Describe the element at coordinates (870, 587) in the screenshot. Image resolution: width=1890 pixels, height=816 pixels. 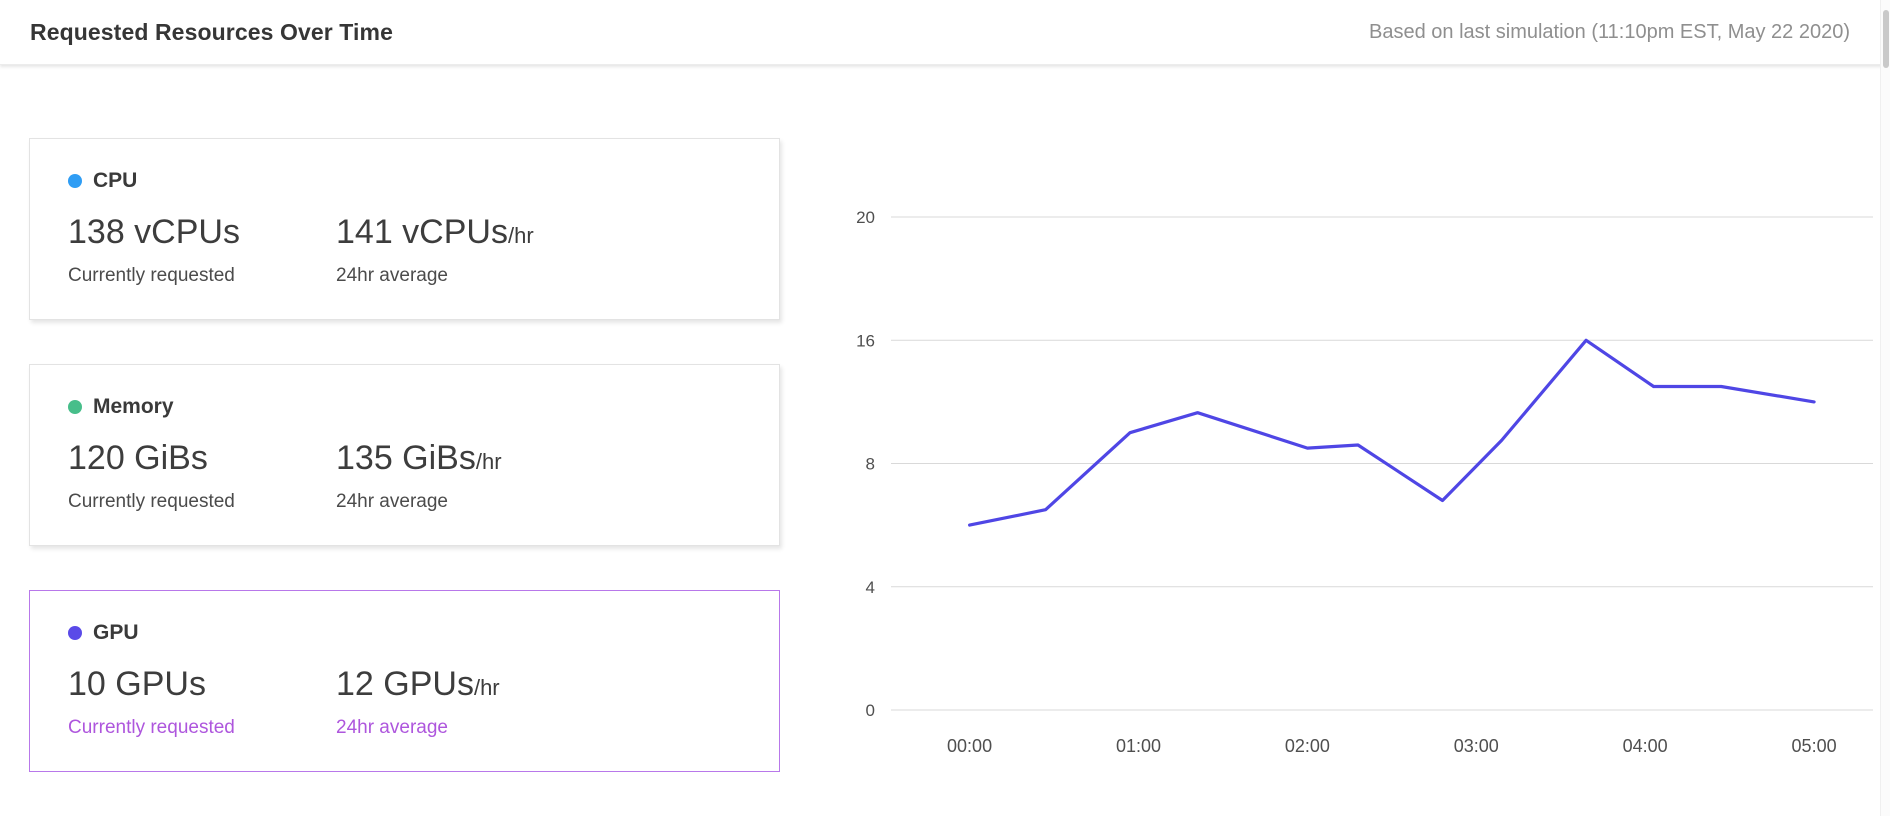
I see `svg-text: 4` at that location.